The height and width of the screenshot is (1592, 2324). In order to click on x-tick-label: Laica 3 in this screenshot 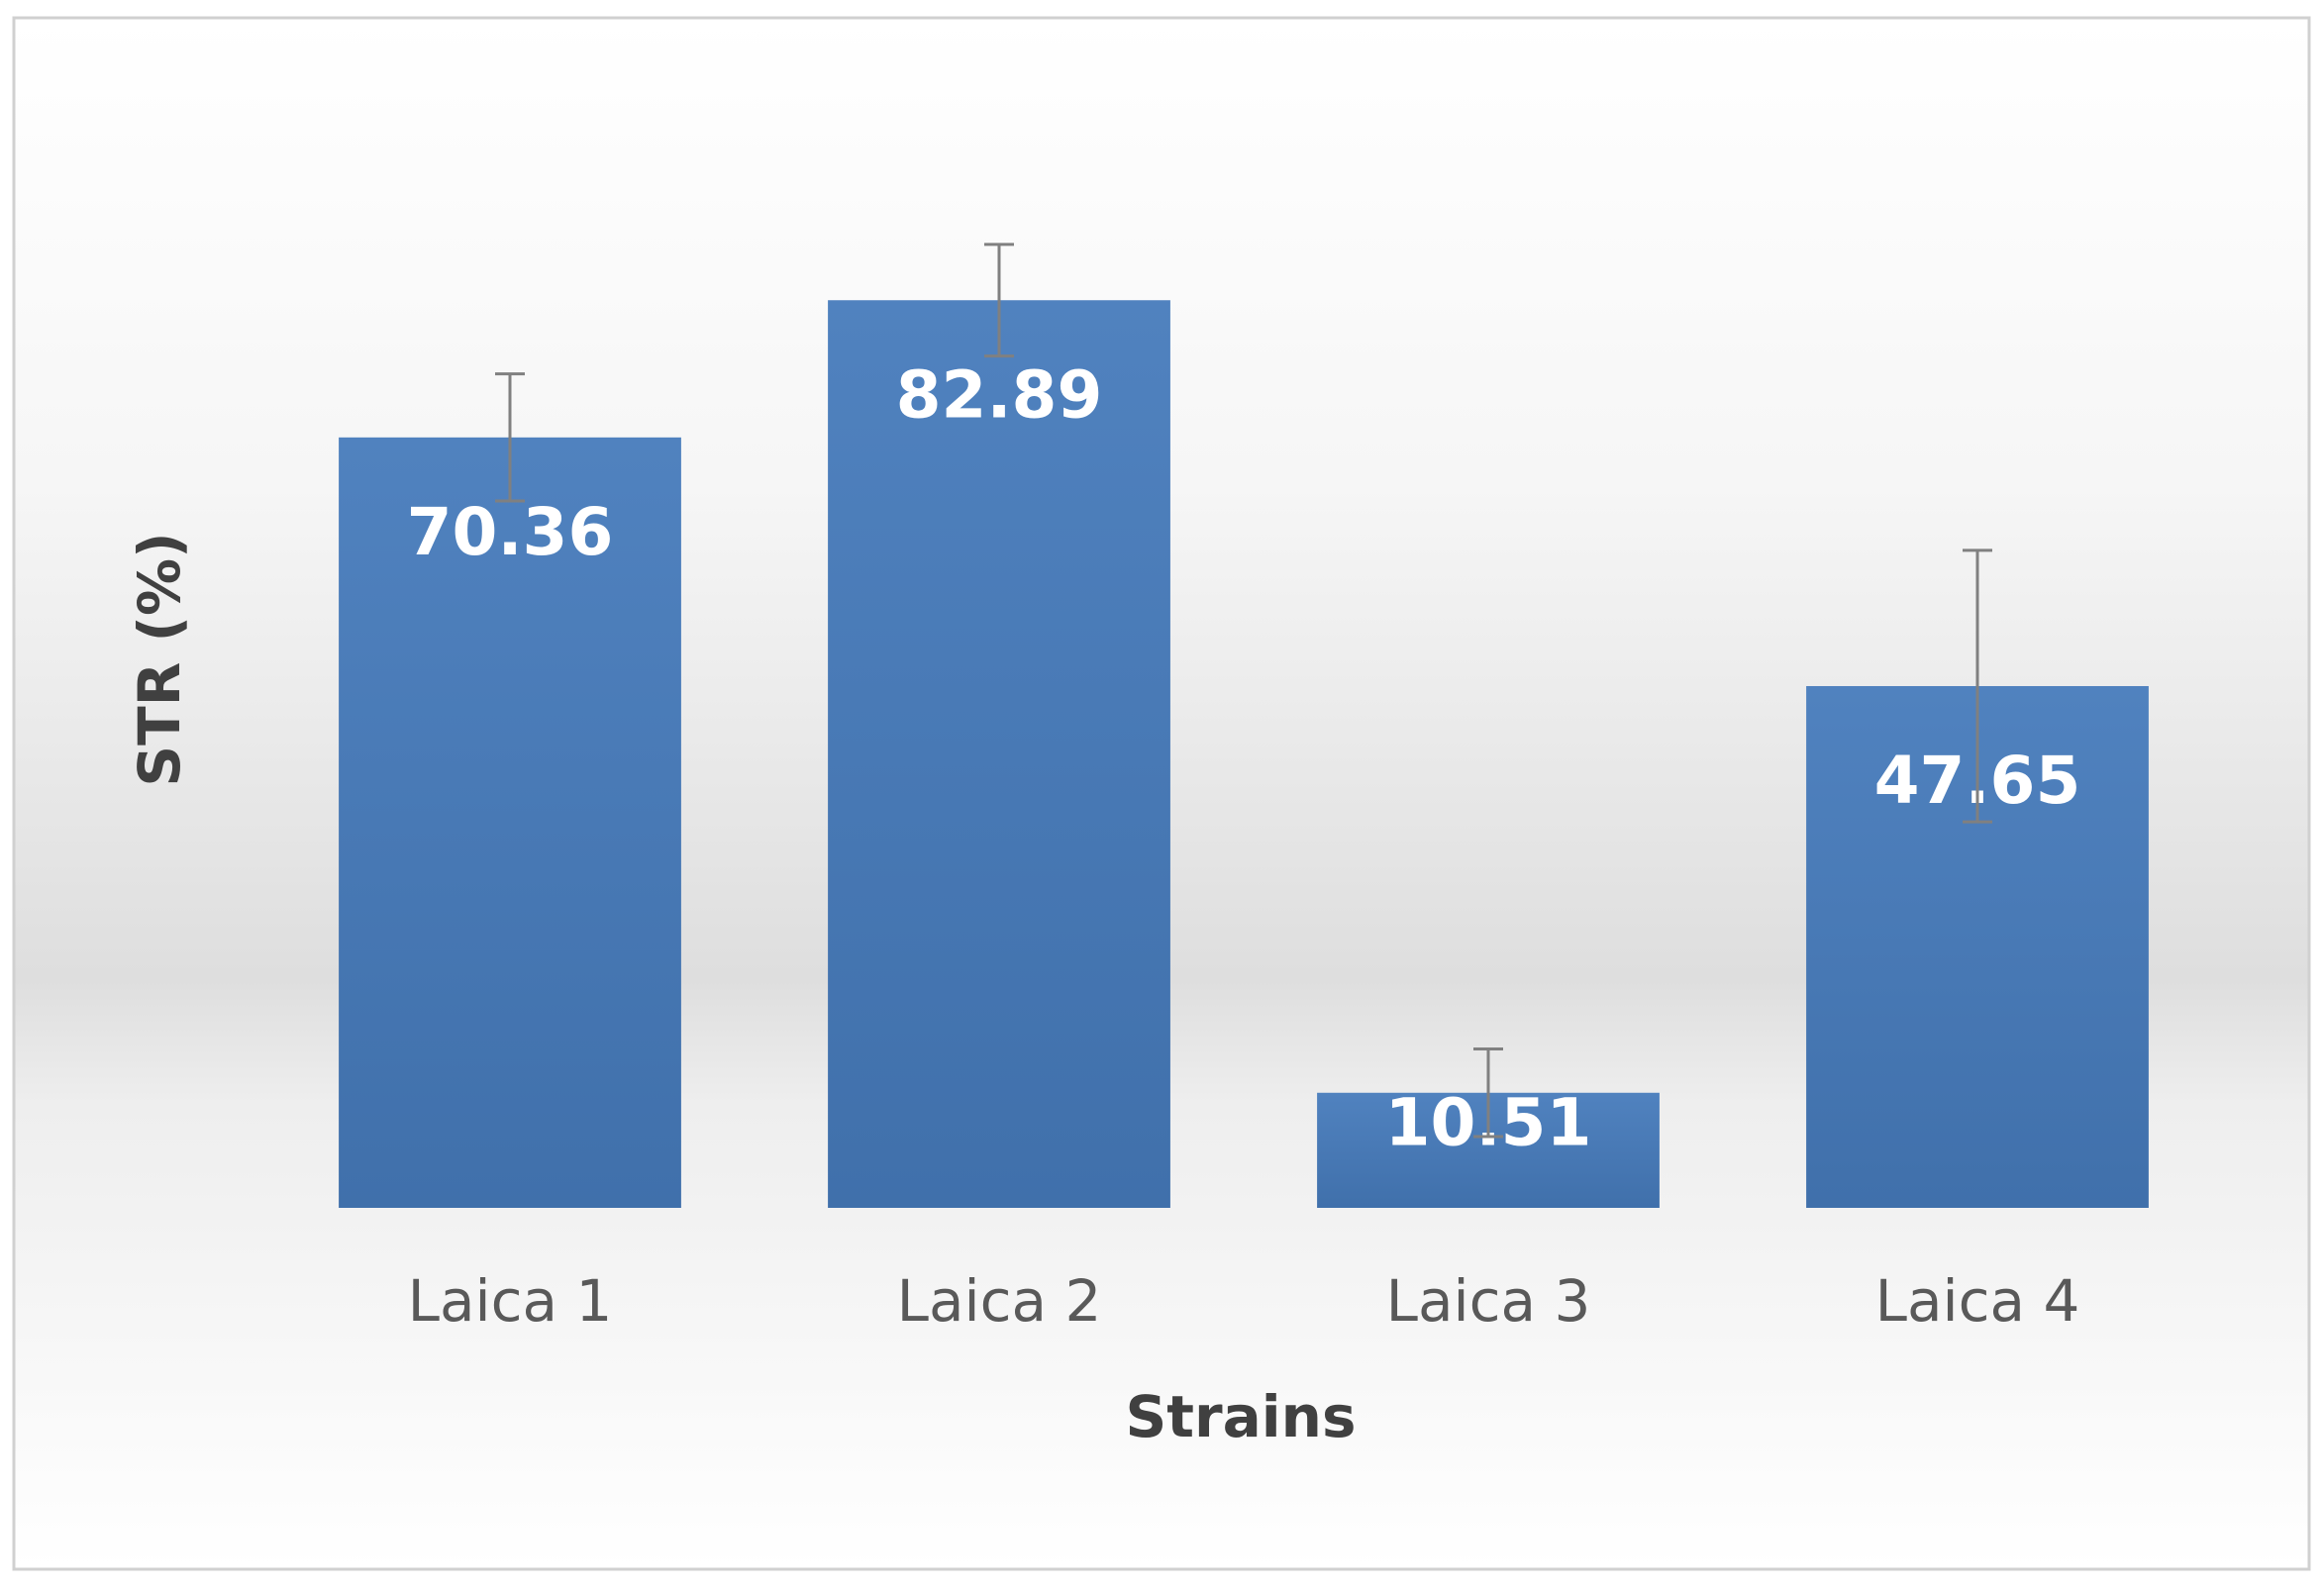, I will do `click(1488, 1301)`.